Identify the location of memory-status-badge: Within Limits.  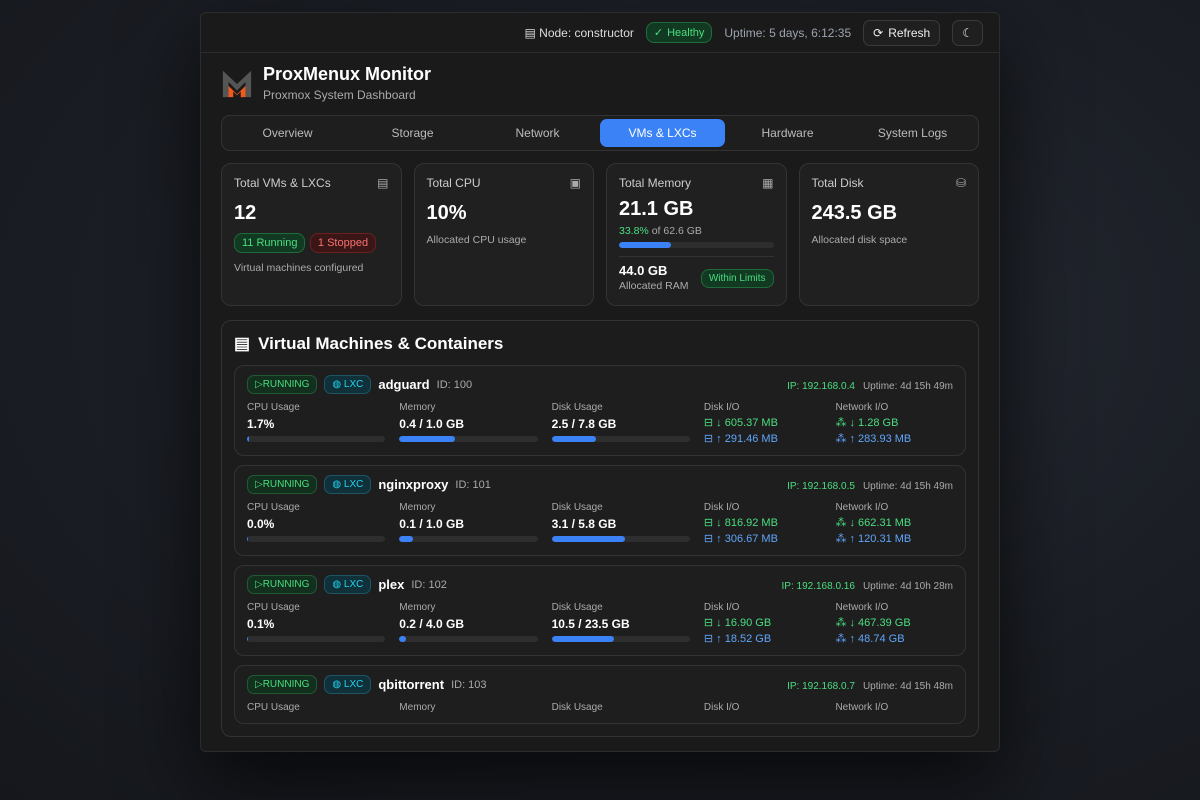
(737, 278).